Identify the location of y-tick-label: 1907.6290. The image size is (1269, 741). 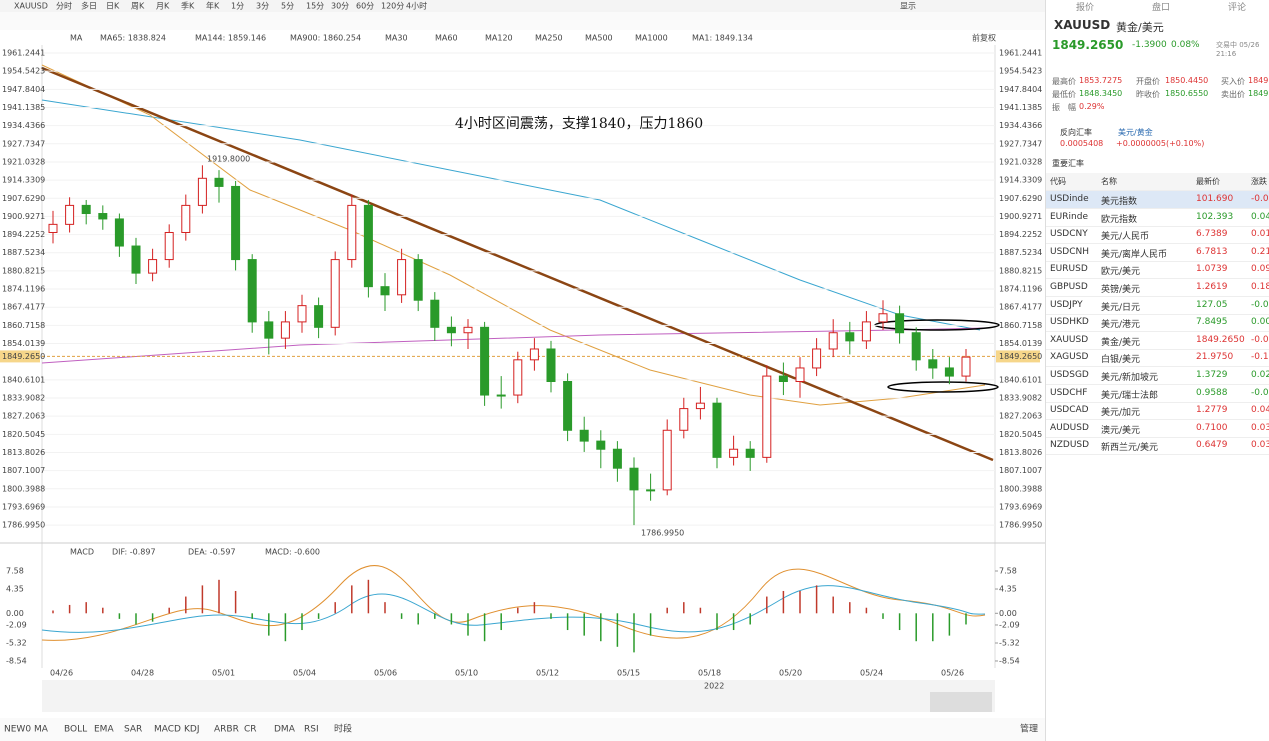
(1020, 198).